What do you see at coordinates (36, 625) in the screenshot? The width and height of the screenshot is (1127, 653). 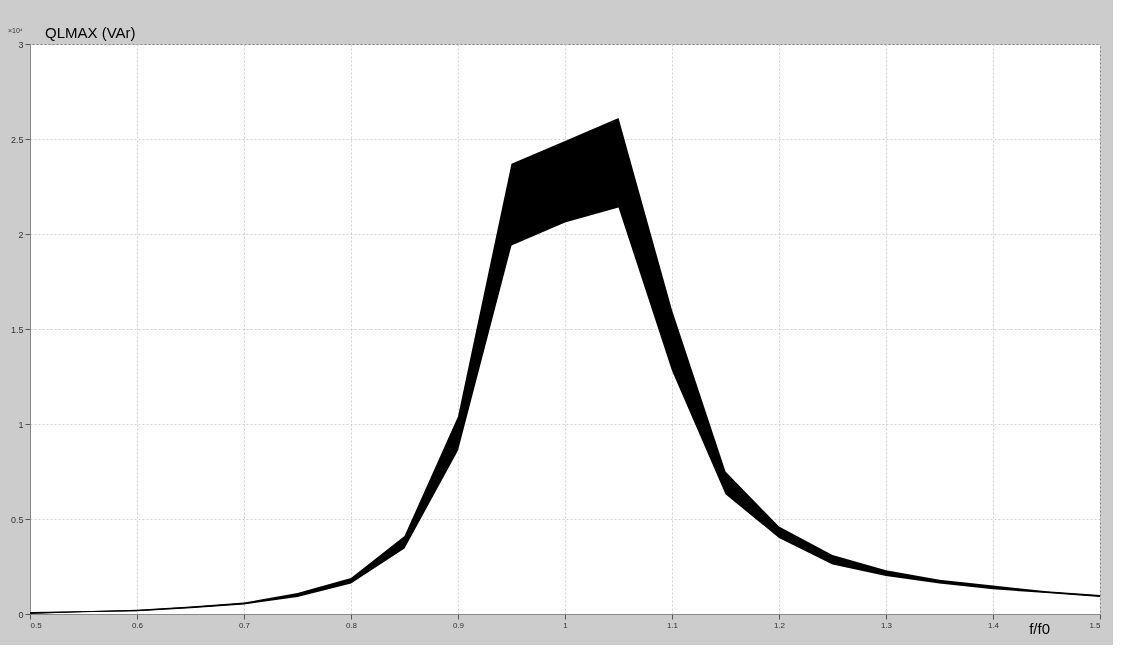 I see `x-tick-label: 0.5` at bounding box center [36, 625].